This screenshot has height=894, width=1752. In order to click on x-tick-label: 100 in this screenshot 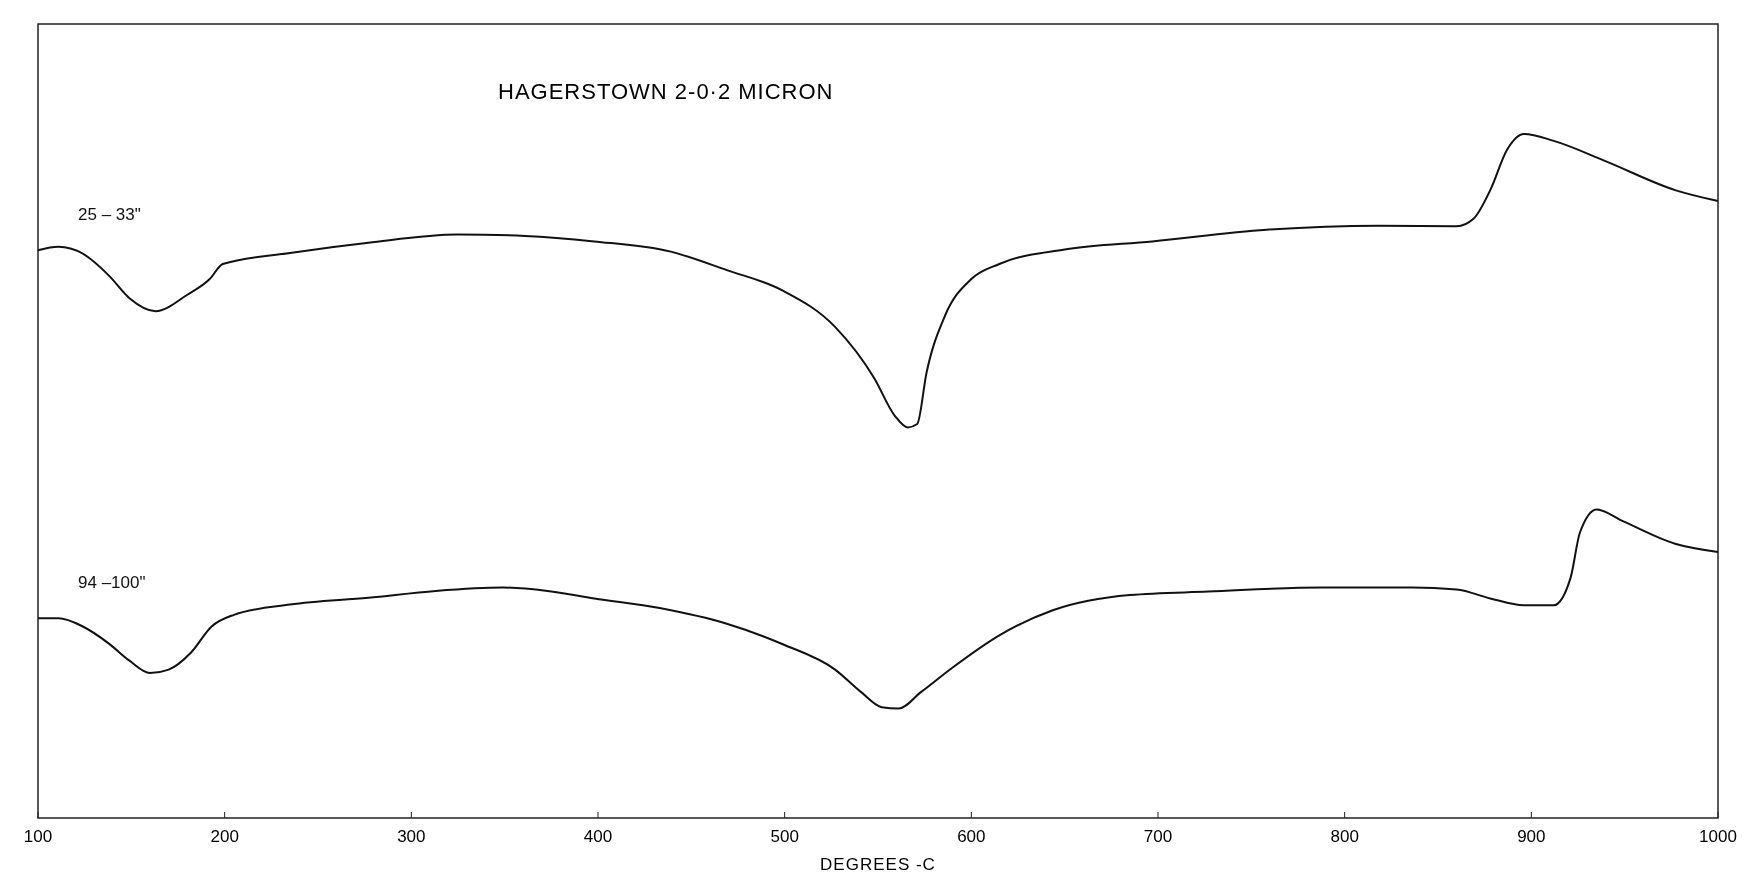, I will do `click(38, 836)`.